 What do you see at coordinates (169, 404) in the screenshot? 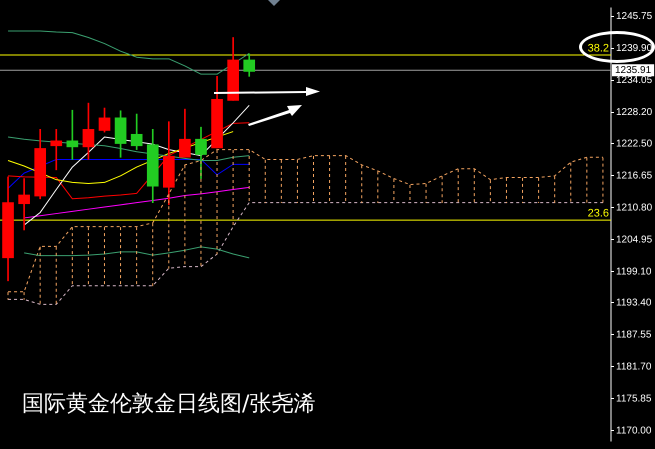
I see `text: 国际黄金伦敦金日线图/张尧浠` at bounding box center [169, 404].